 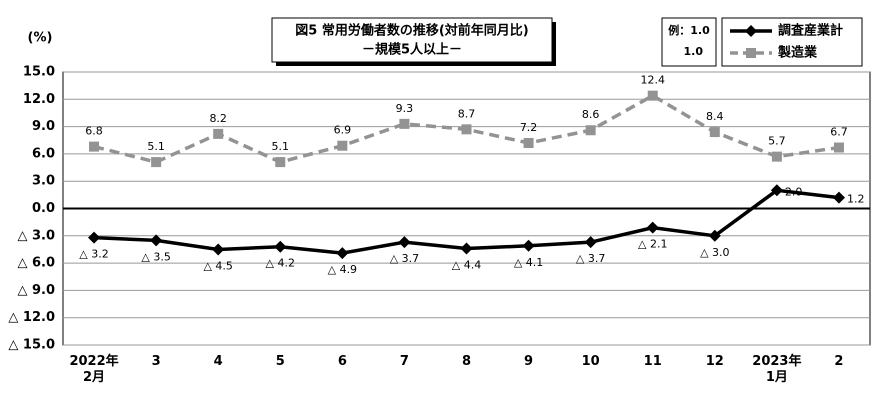 I want to click on y-axis-label: (%), so click(x=40, y=38).